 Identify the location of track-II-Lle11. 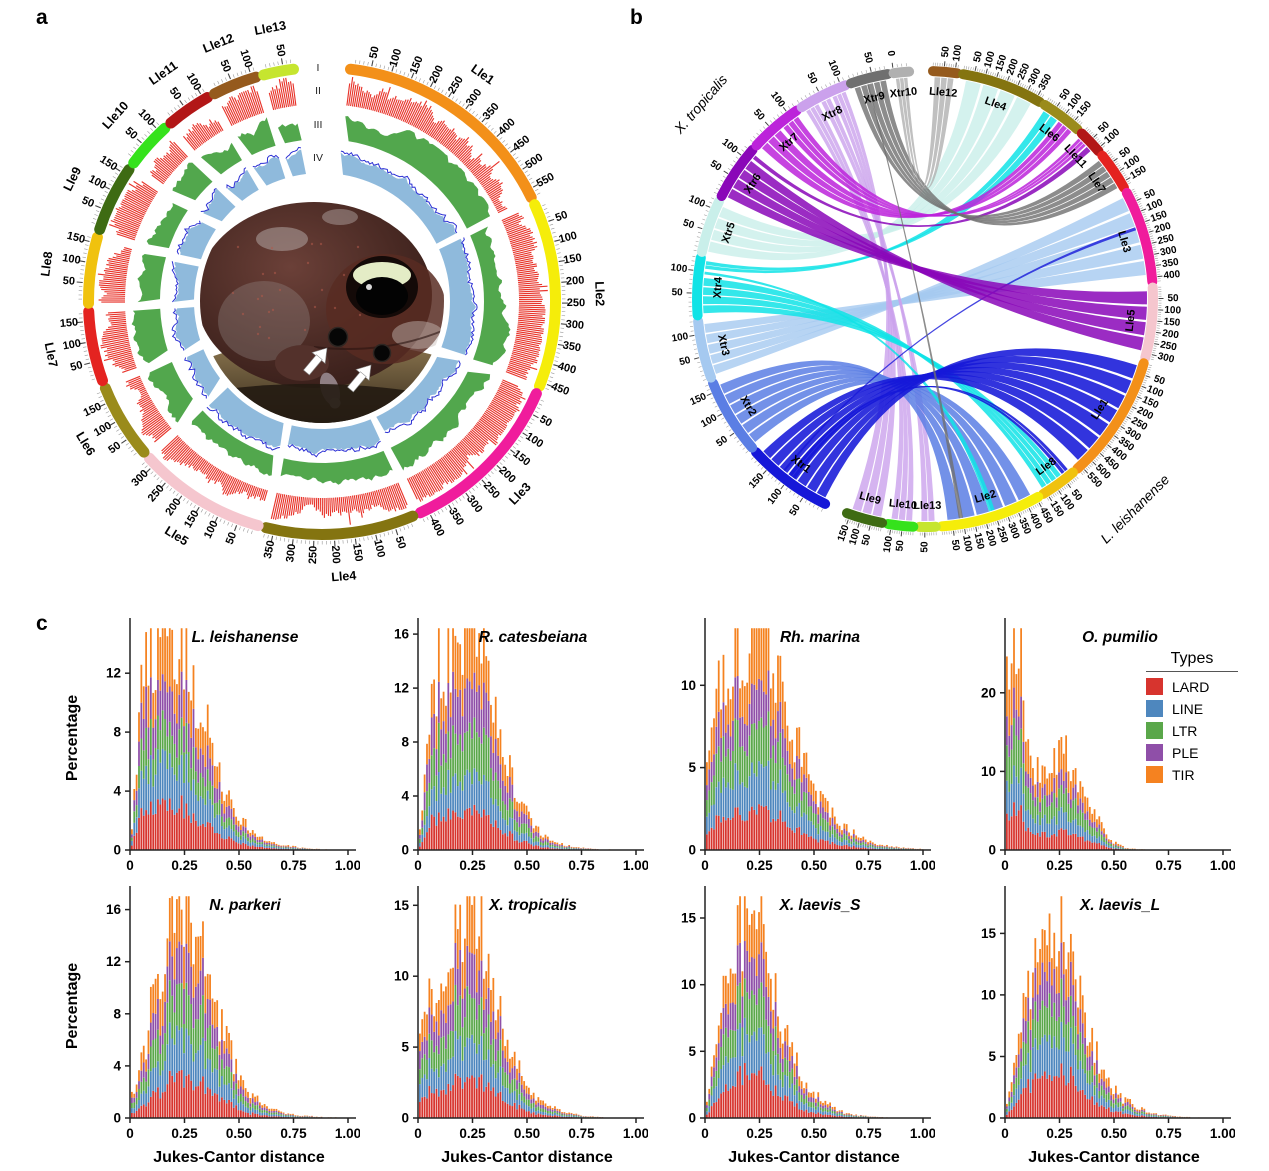
(203, 135).